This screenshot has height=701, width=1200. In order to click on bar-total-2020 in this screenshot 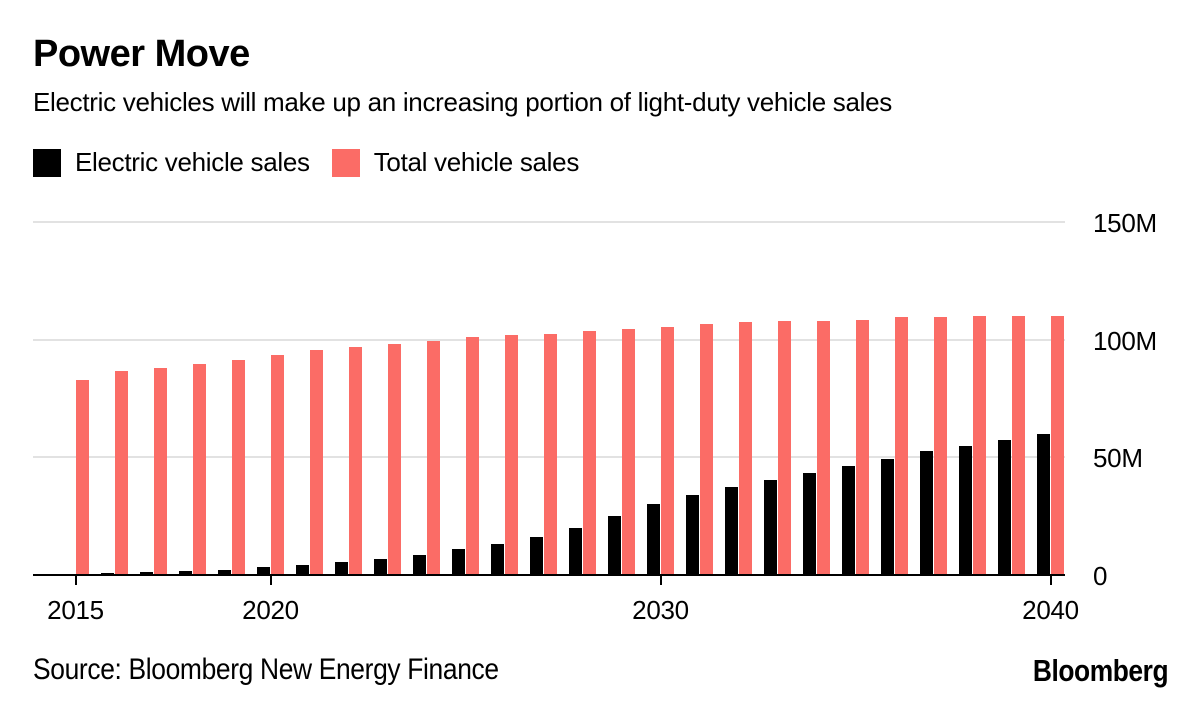, I will do `click(277, 465)`.